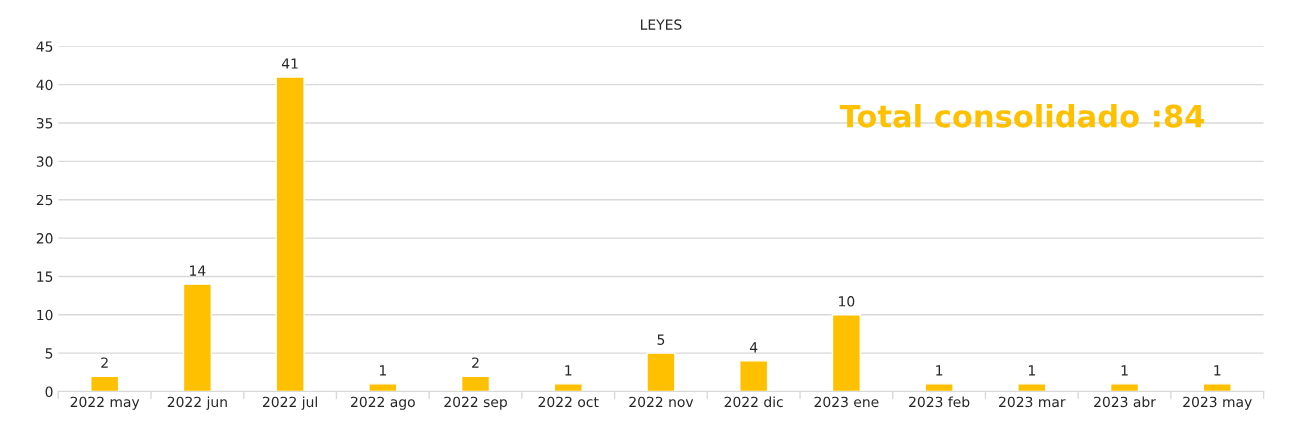  What do you see at coordinates (846, 402) in the screenshot?
I see `x-tick-label: 2023 ene` at bounding box center [846, 402].